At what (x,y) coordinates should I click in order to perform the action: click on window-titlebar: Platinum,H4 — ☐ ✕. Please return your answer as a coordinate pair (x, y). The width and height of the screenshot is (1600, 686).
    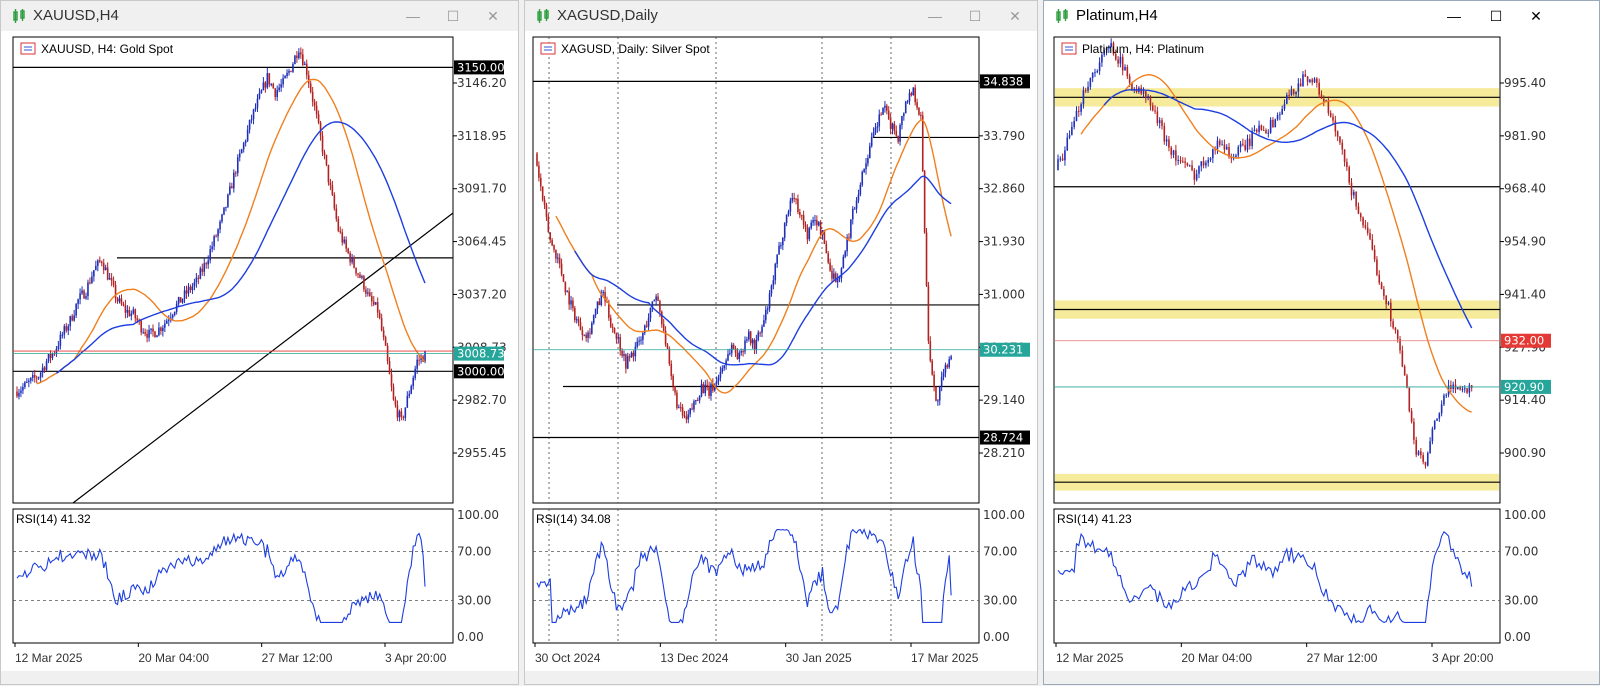
    Looking at the image, I should click on (1321, 16).